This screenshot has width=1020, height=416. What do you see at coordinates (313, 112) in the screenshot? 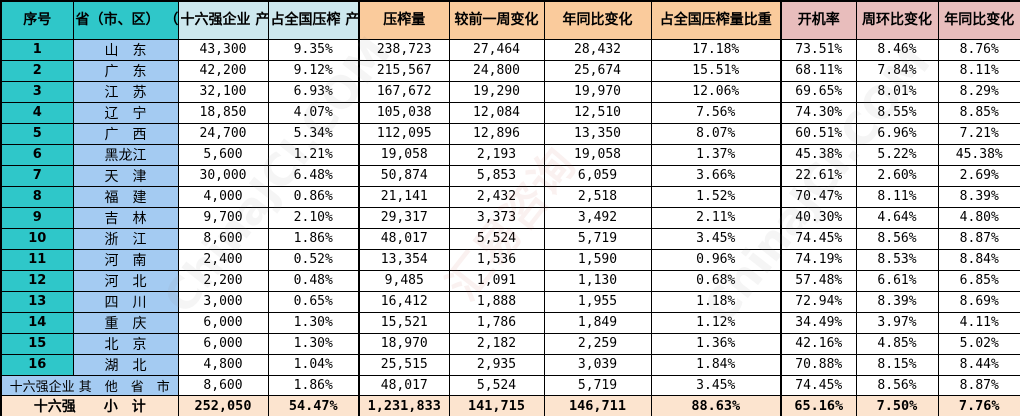
I see `cell-capacity-share: 4.07%` at bounding box center [313, 112].